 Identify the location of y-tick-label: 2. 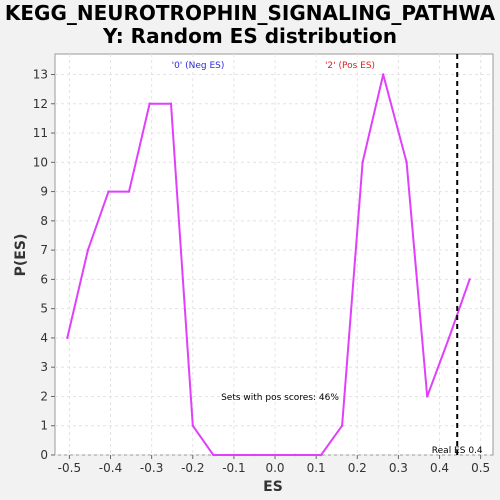
(44, 396).